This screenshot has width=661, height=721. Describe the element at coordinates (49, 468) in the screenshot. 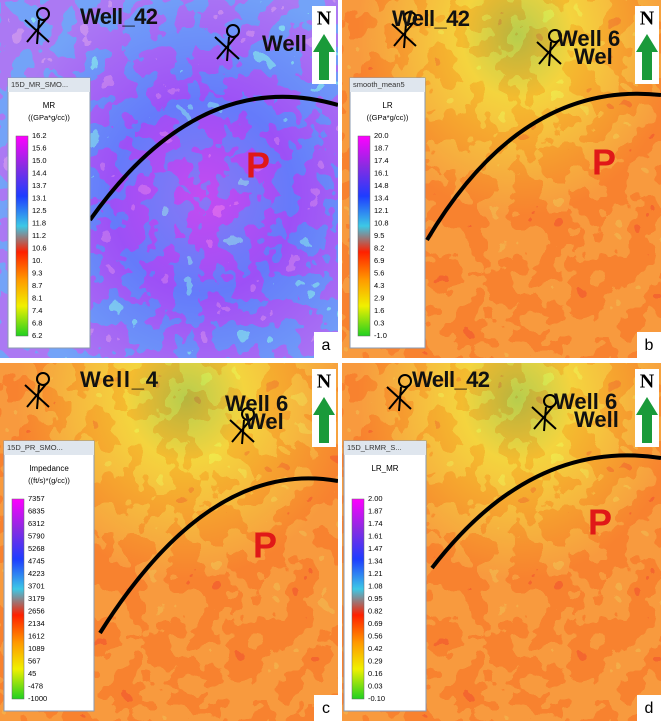

I see `legend-title: Impedance` at that location.